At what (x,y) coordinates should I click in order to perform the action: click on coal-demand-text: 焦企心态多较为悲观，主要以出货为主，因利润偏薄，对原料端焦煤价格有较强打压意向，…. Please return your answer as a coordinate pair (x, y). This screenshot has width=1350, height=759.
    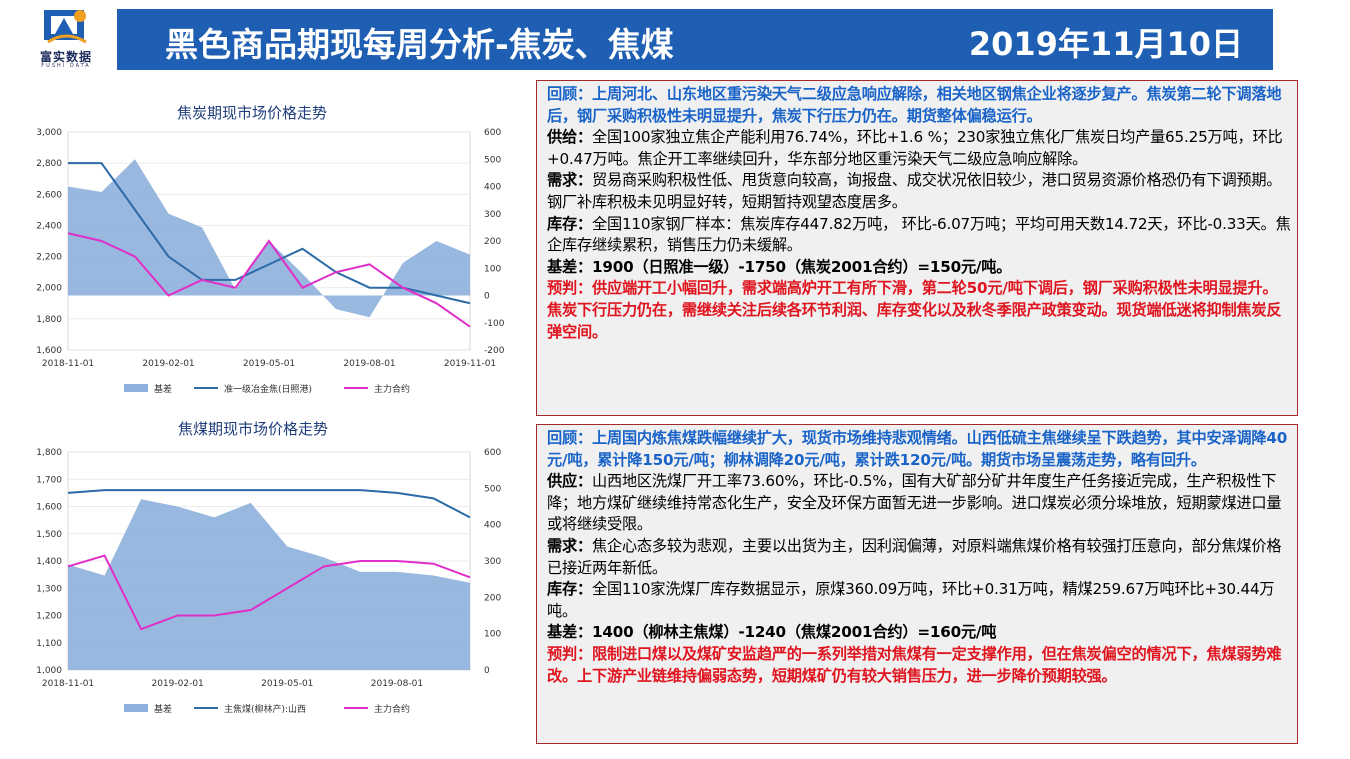
    Looking at the image, I should click on (914, 556).